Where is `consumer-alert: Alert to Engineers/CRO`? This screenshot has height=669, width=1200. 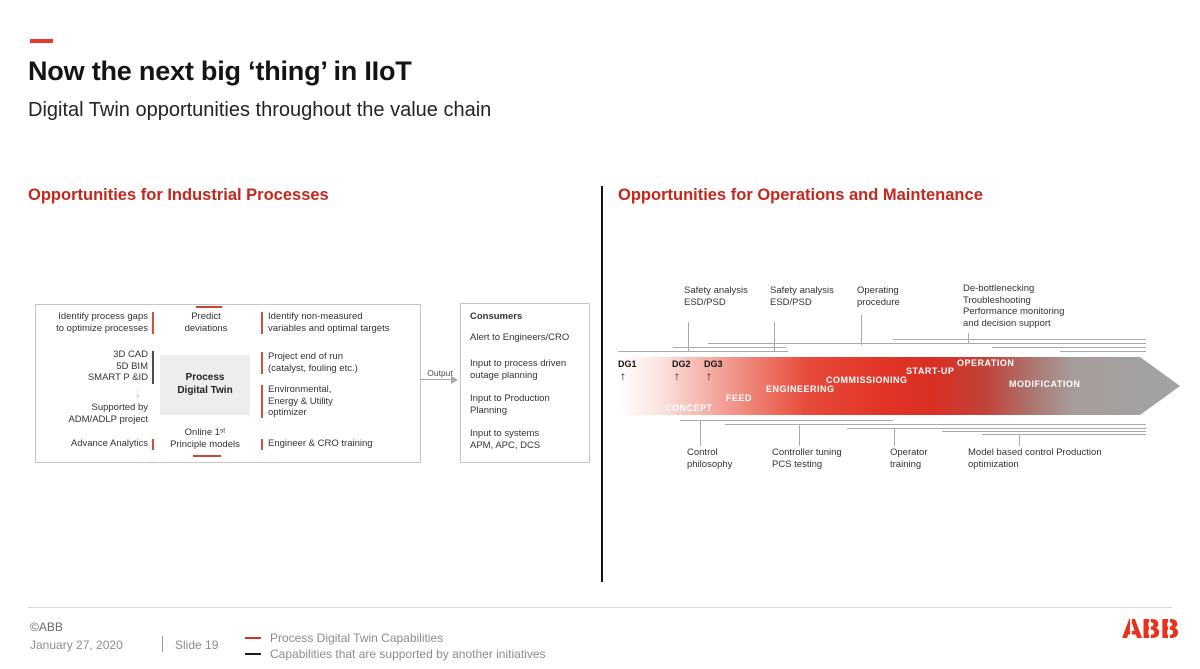
consumer-alert: Alert to Engineers/CRO is located at coordinates (520, 337).